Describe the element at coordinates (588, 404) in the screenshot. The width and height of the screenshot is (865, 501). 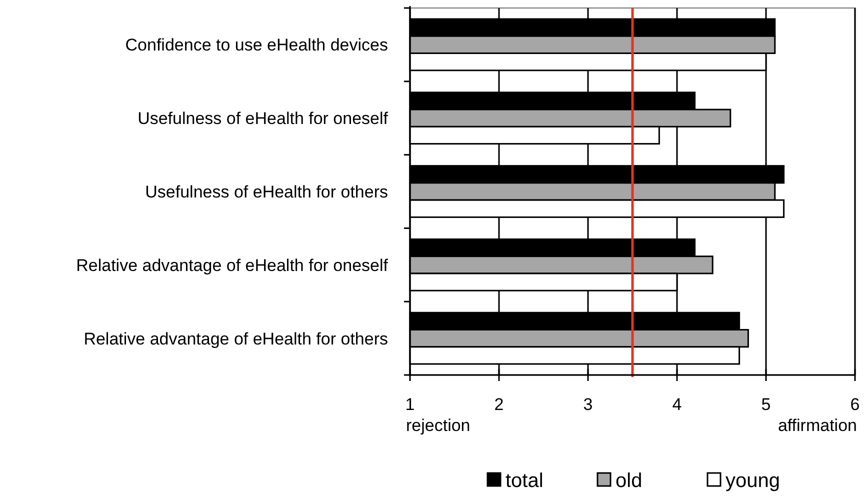
I see `x-tick-label: 3` at that location.